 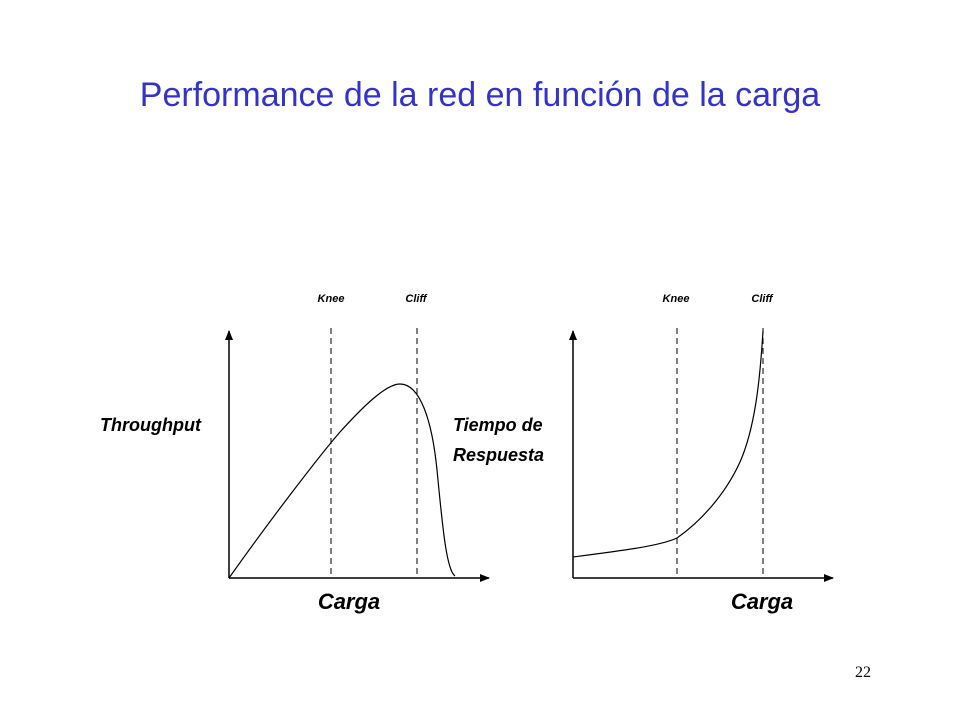 What do you see at coordinates (342, 481) in the screenshot?
I see `throughput-curve` at bounding box center [342, 481].